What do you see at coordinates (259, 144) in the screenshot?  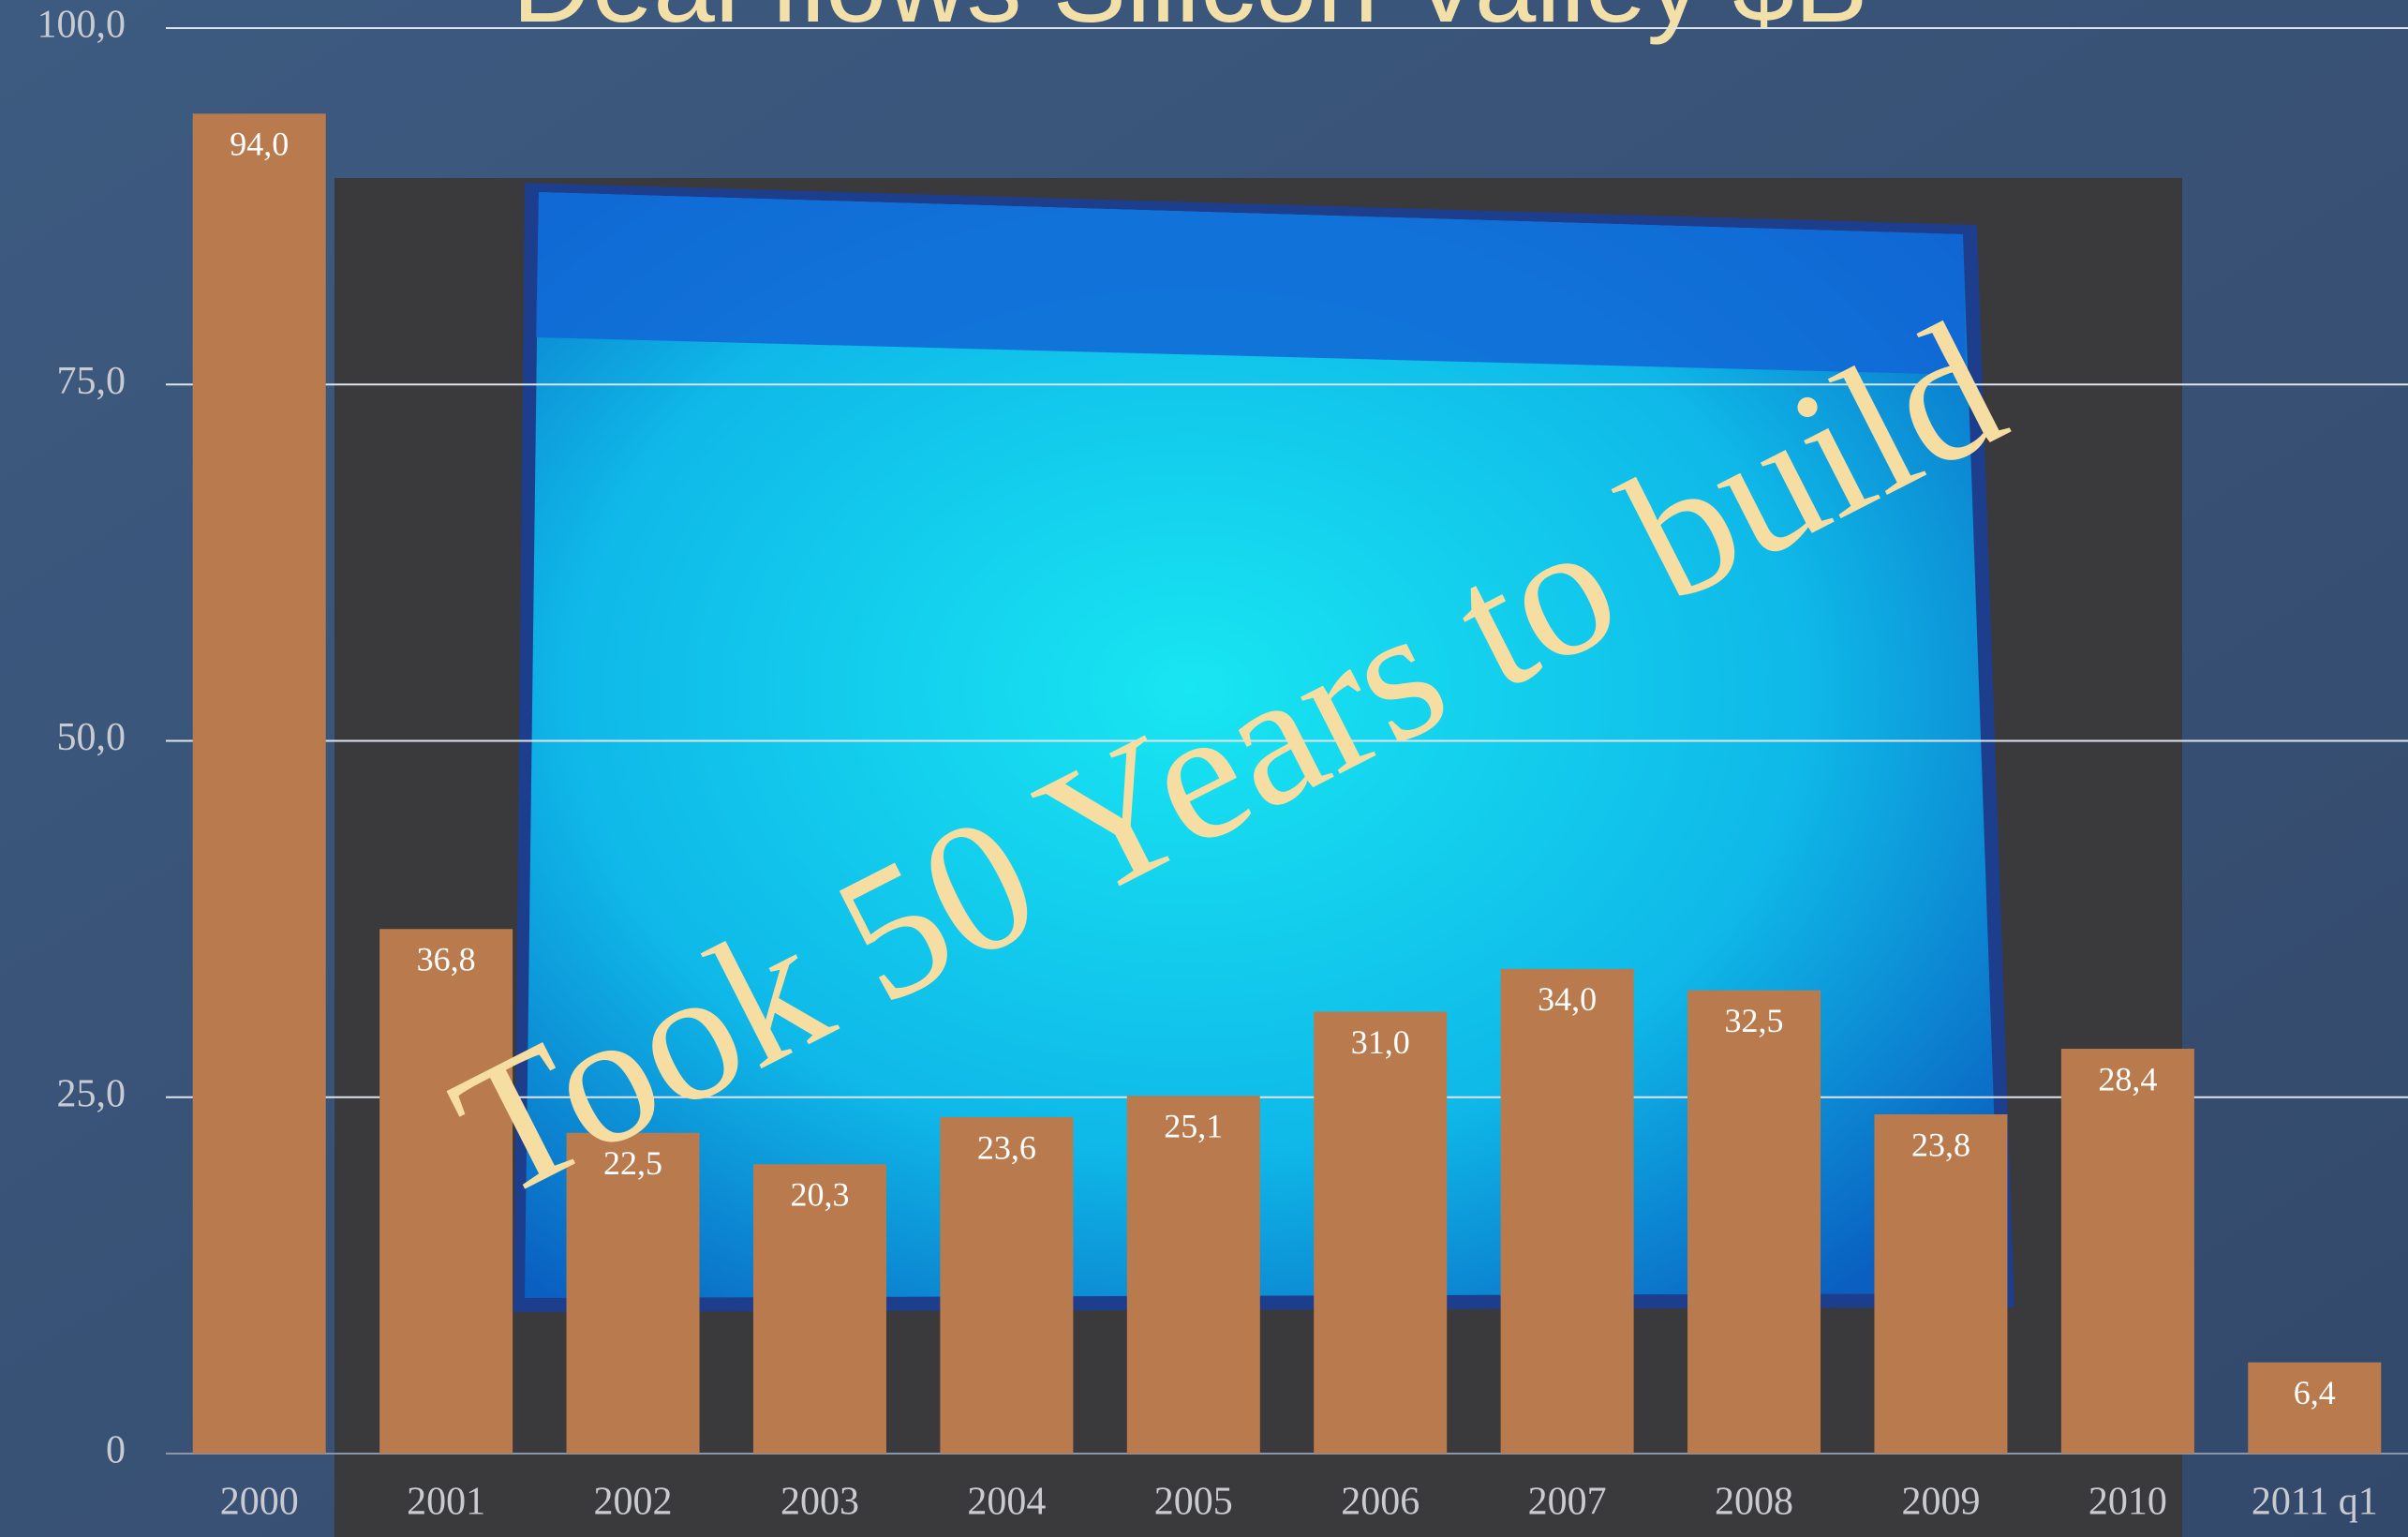 I see `value-label: 94,0` at bounding box center [259, 144].